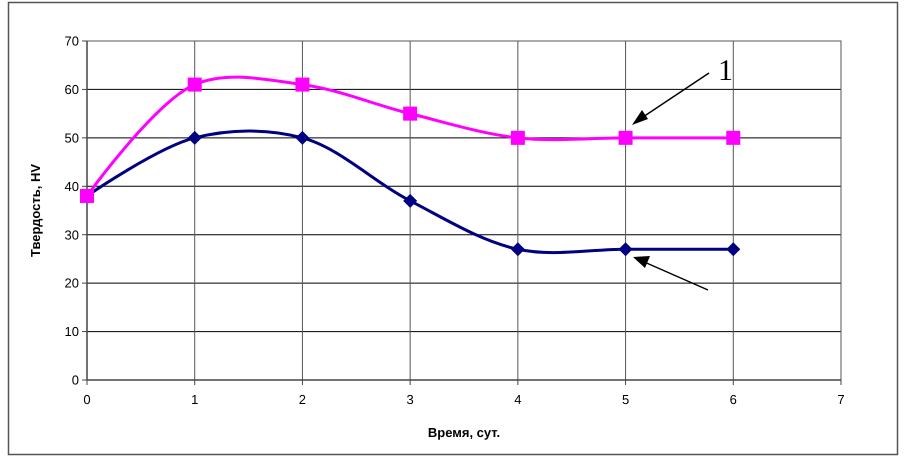 The image size is (906, 459). Describe the element at coordinates (71, 41) in the screenshot. I see `y-tick-label: 70` at that location.